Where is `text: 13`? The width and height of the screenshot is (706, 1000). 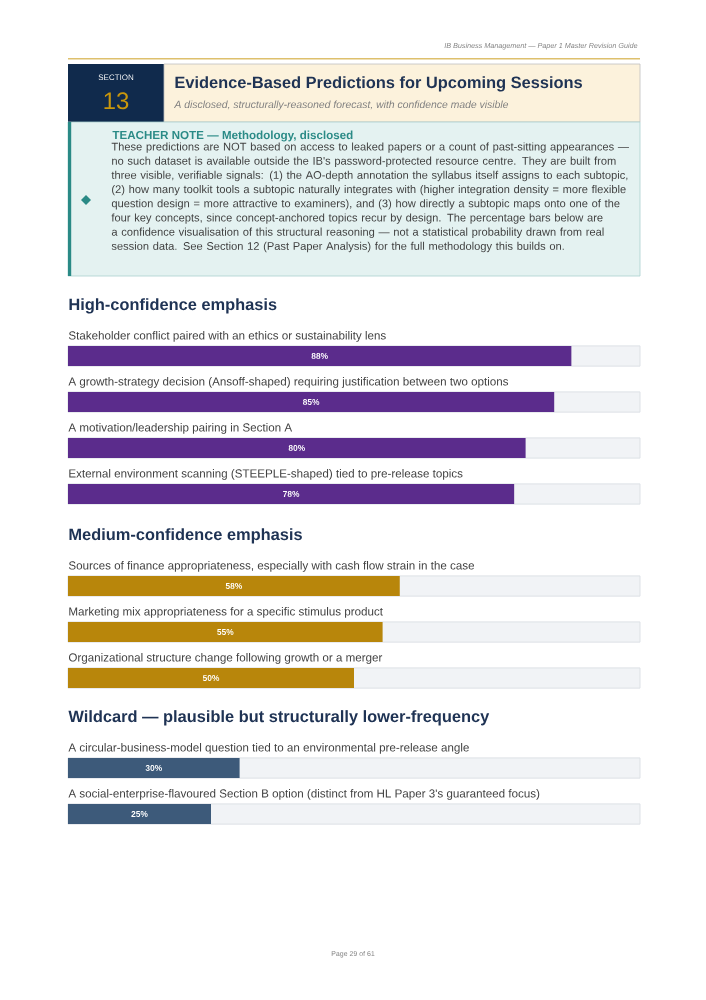 text: 13 is located at coordinates (116, 101).